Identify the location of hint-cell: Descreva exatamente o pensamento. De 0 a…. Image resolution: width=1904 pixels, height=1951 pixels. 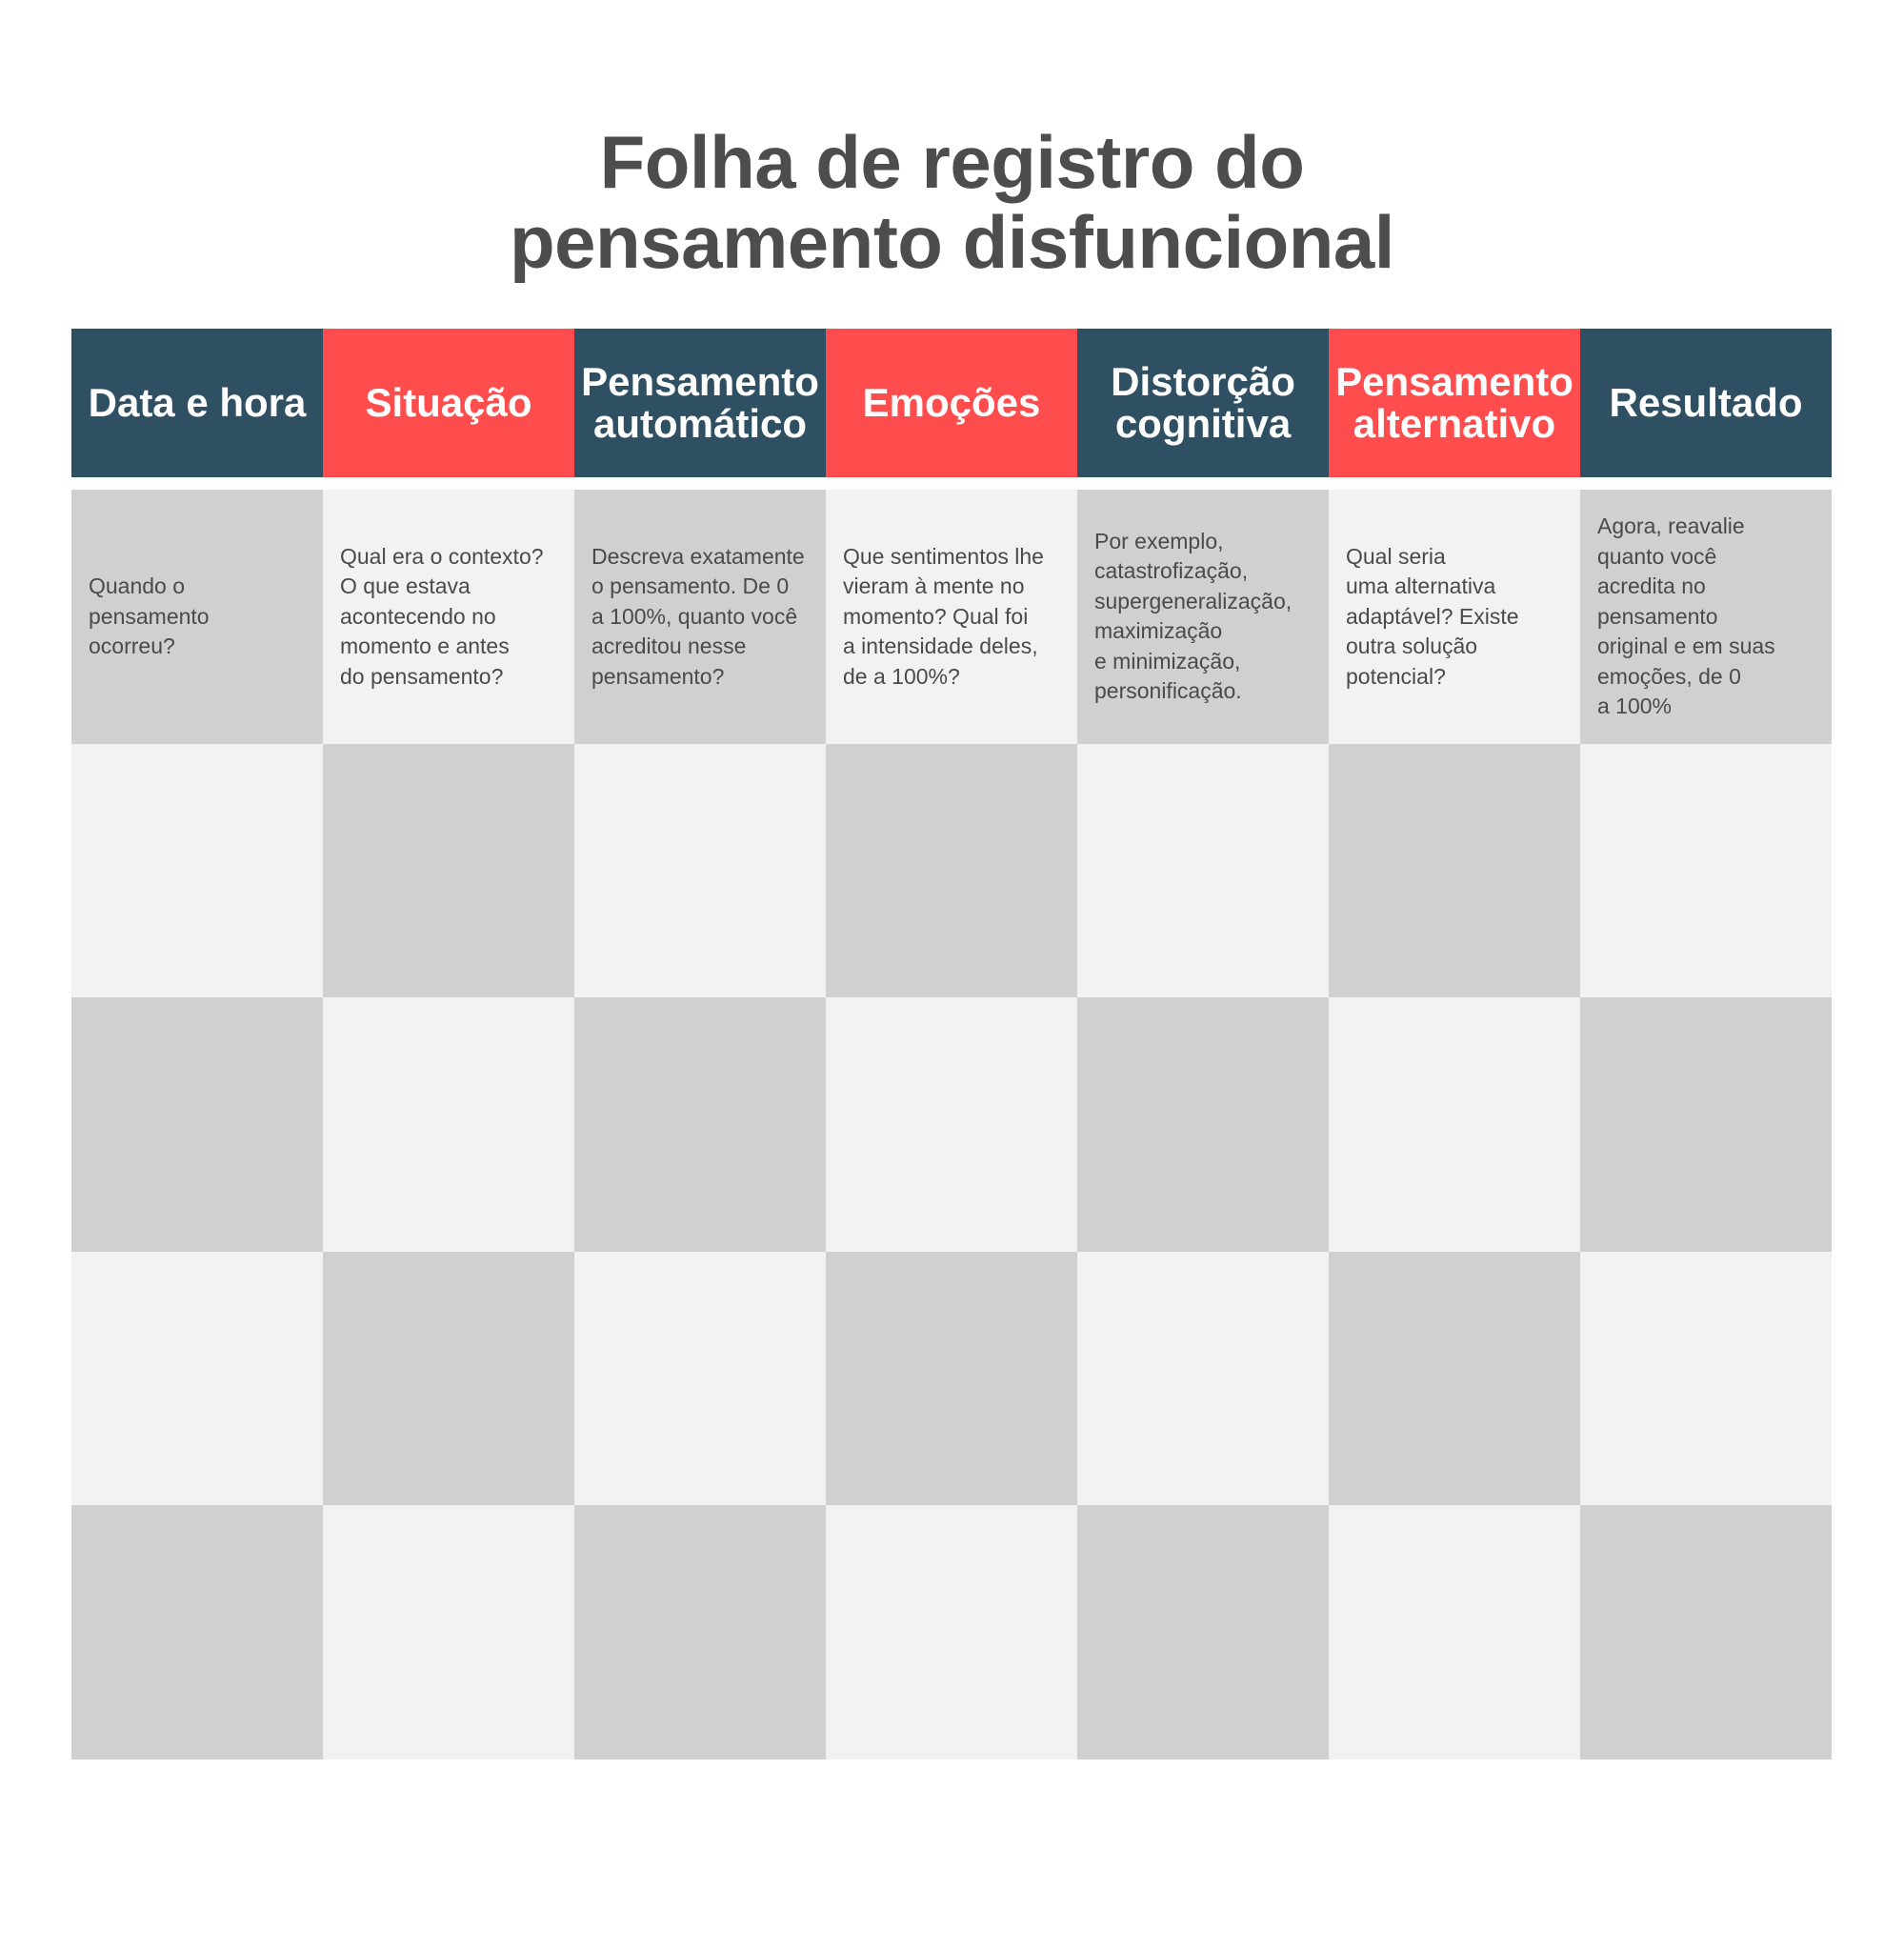
(700, 617).